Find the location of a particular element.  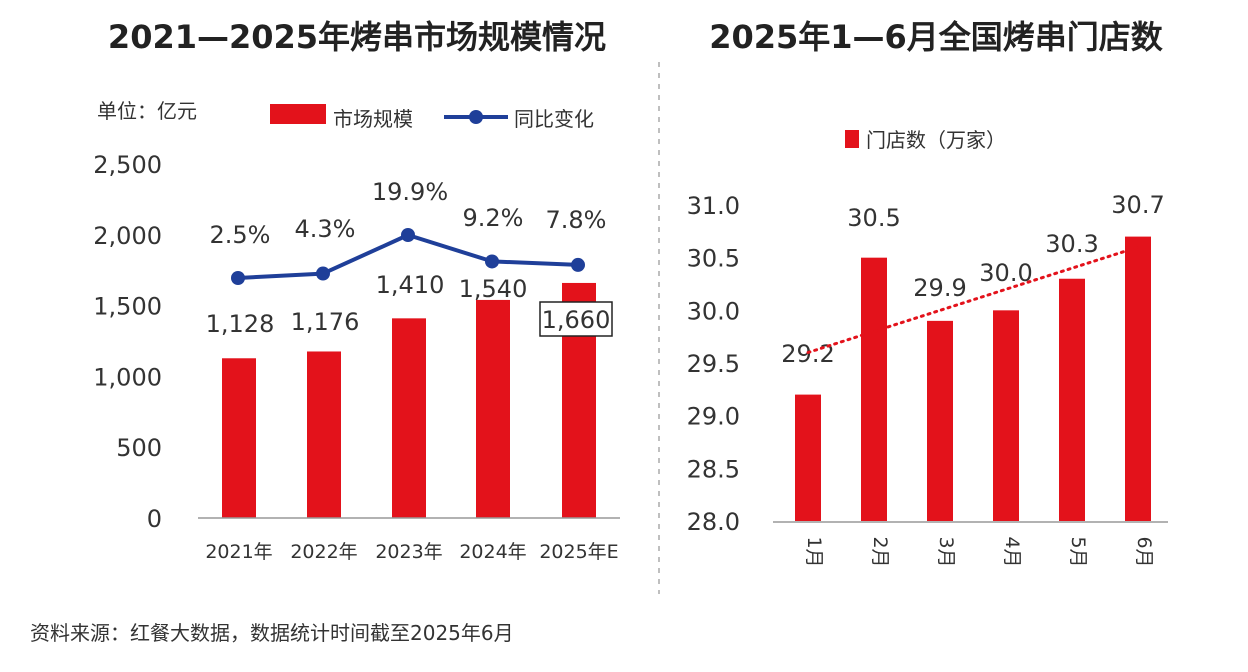

right-y-tick-label: 30.5 is located at coordinates (713, 259).